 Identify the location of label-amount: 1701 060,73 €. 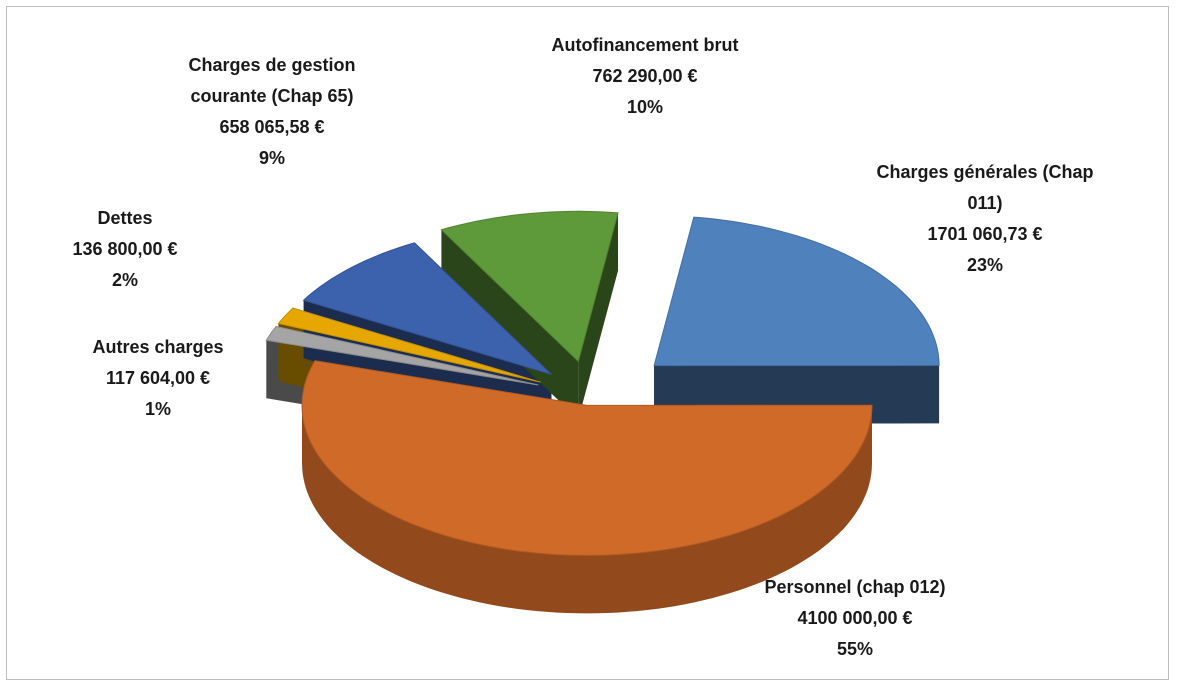
(985, 234).